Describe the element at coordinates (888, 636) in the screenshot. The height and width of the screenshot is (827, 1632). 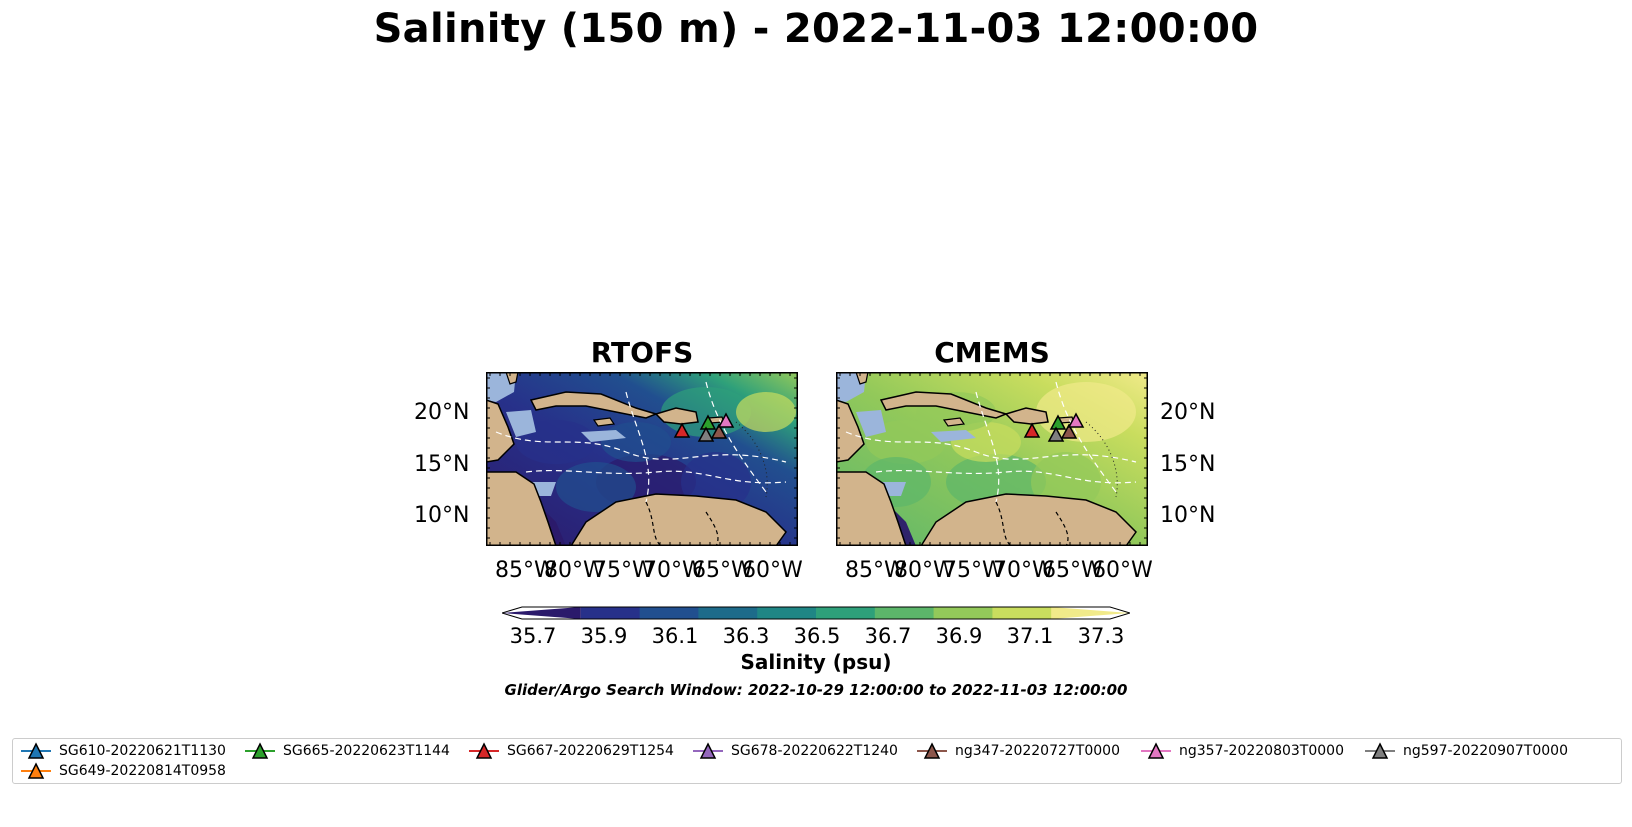
I see `colorbar-tick-36-7: 36.7` at that location.